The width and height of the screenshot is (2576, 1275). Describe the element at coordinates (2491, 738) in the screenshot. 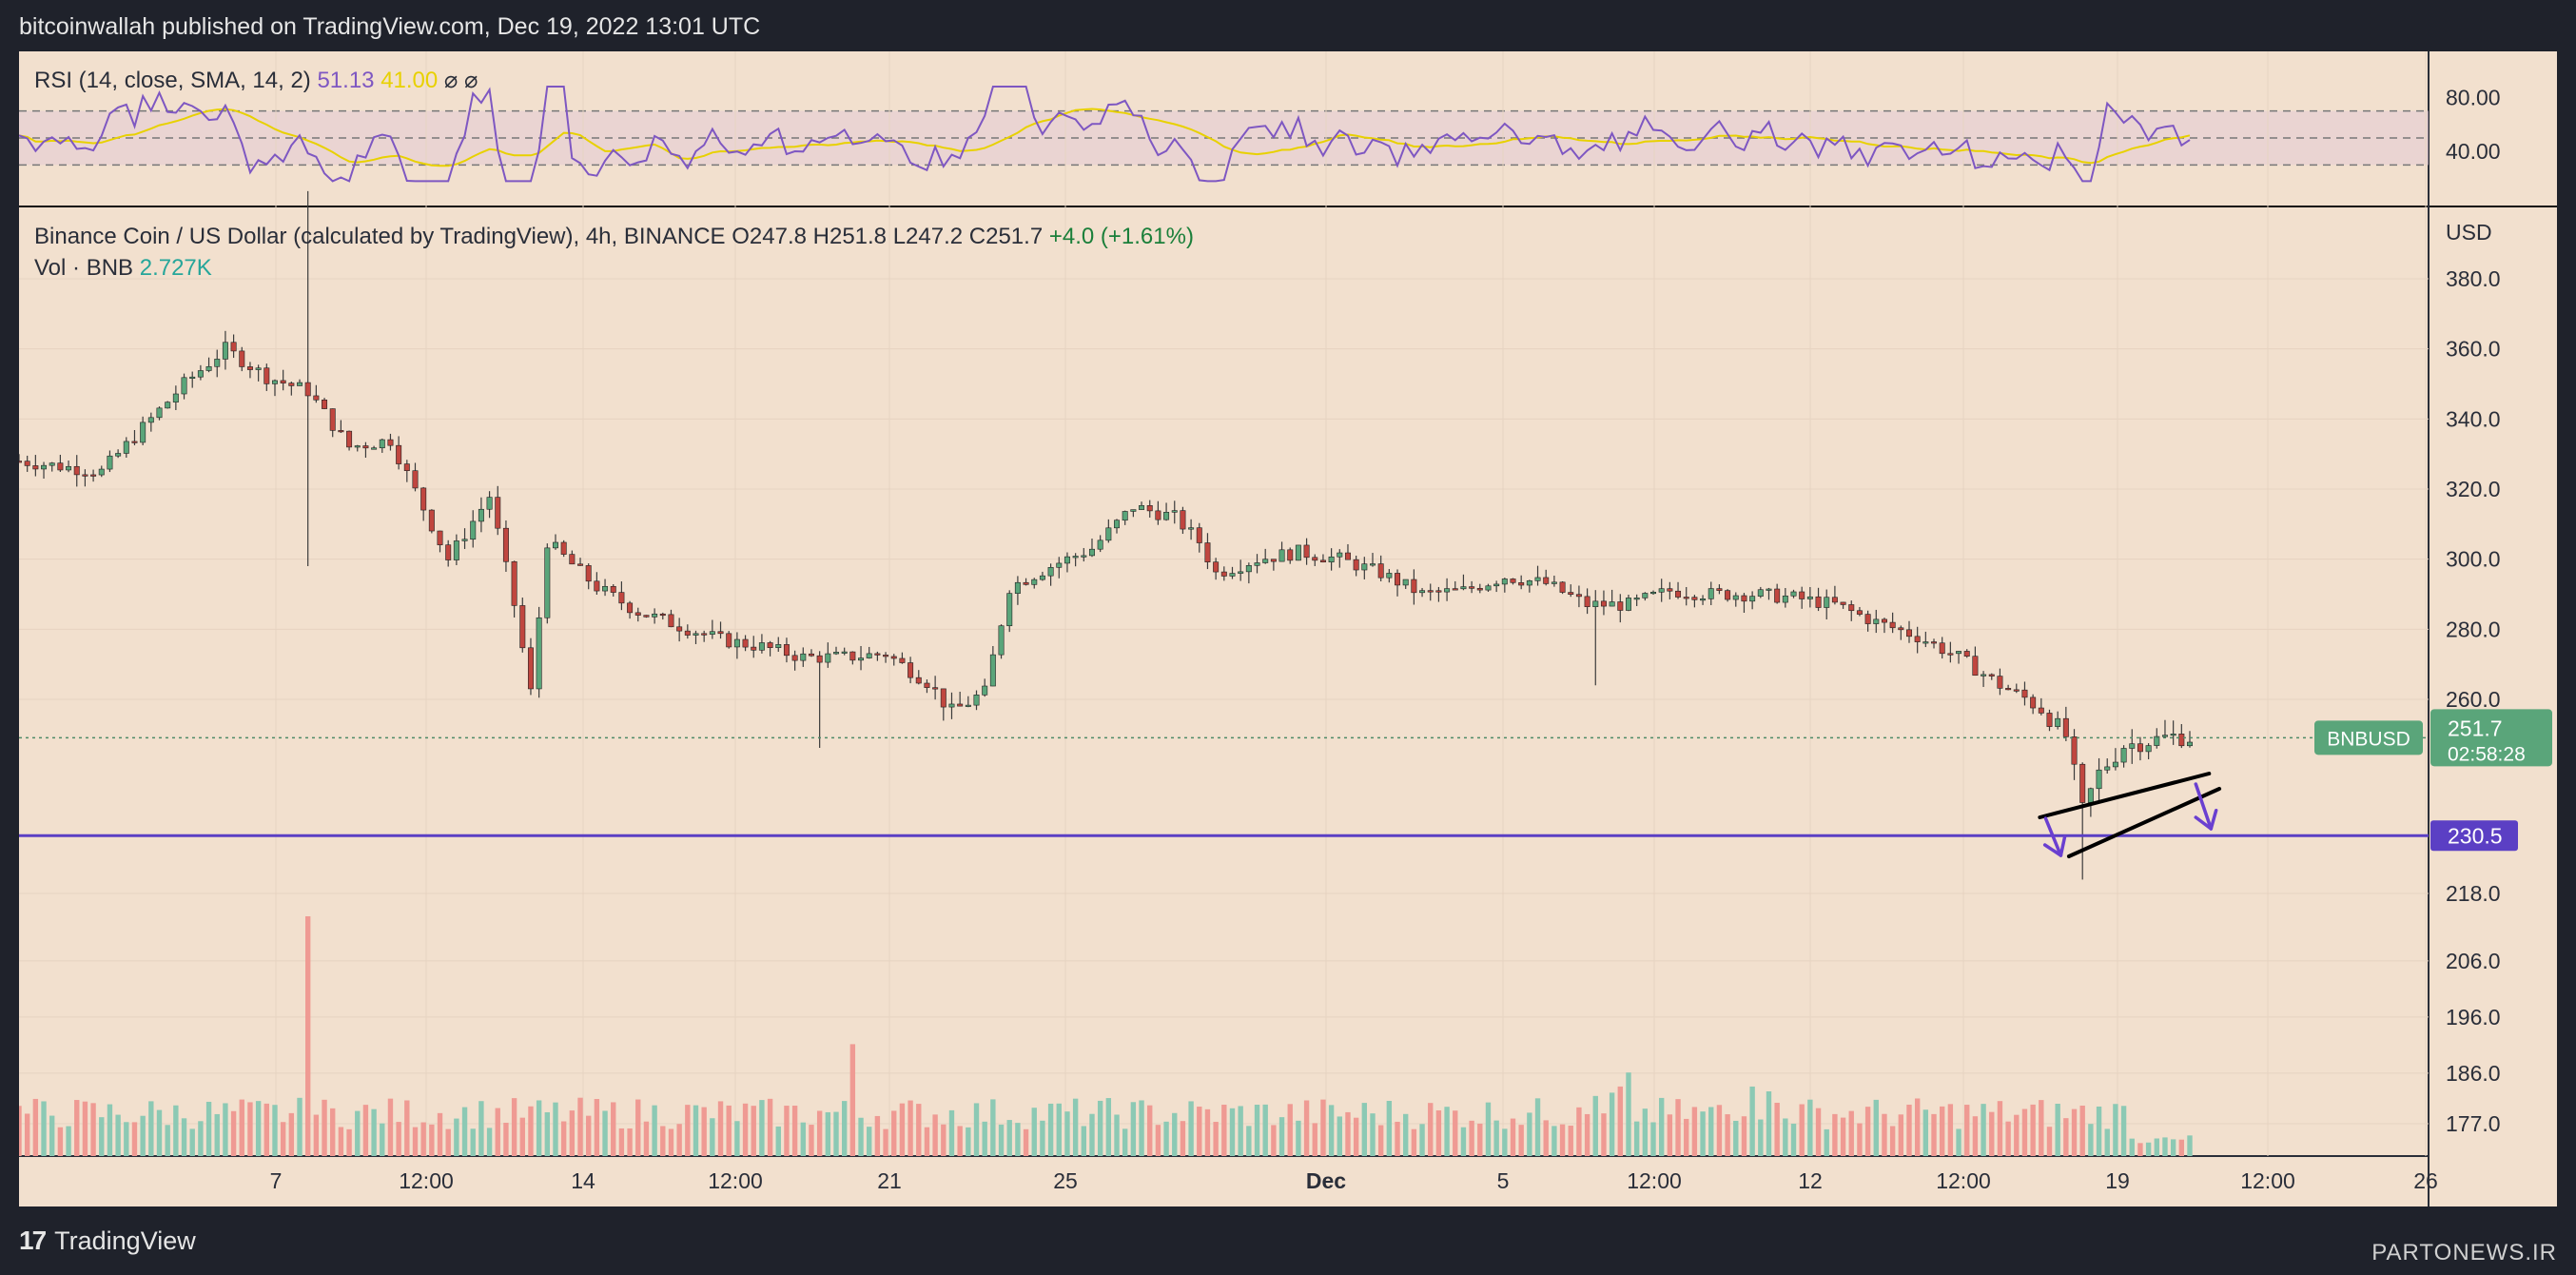

I see `last-price-badge` at that location.